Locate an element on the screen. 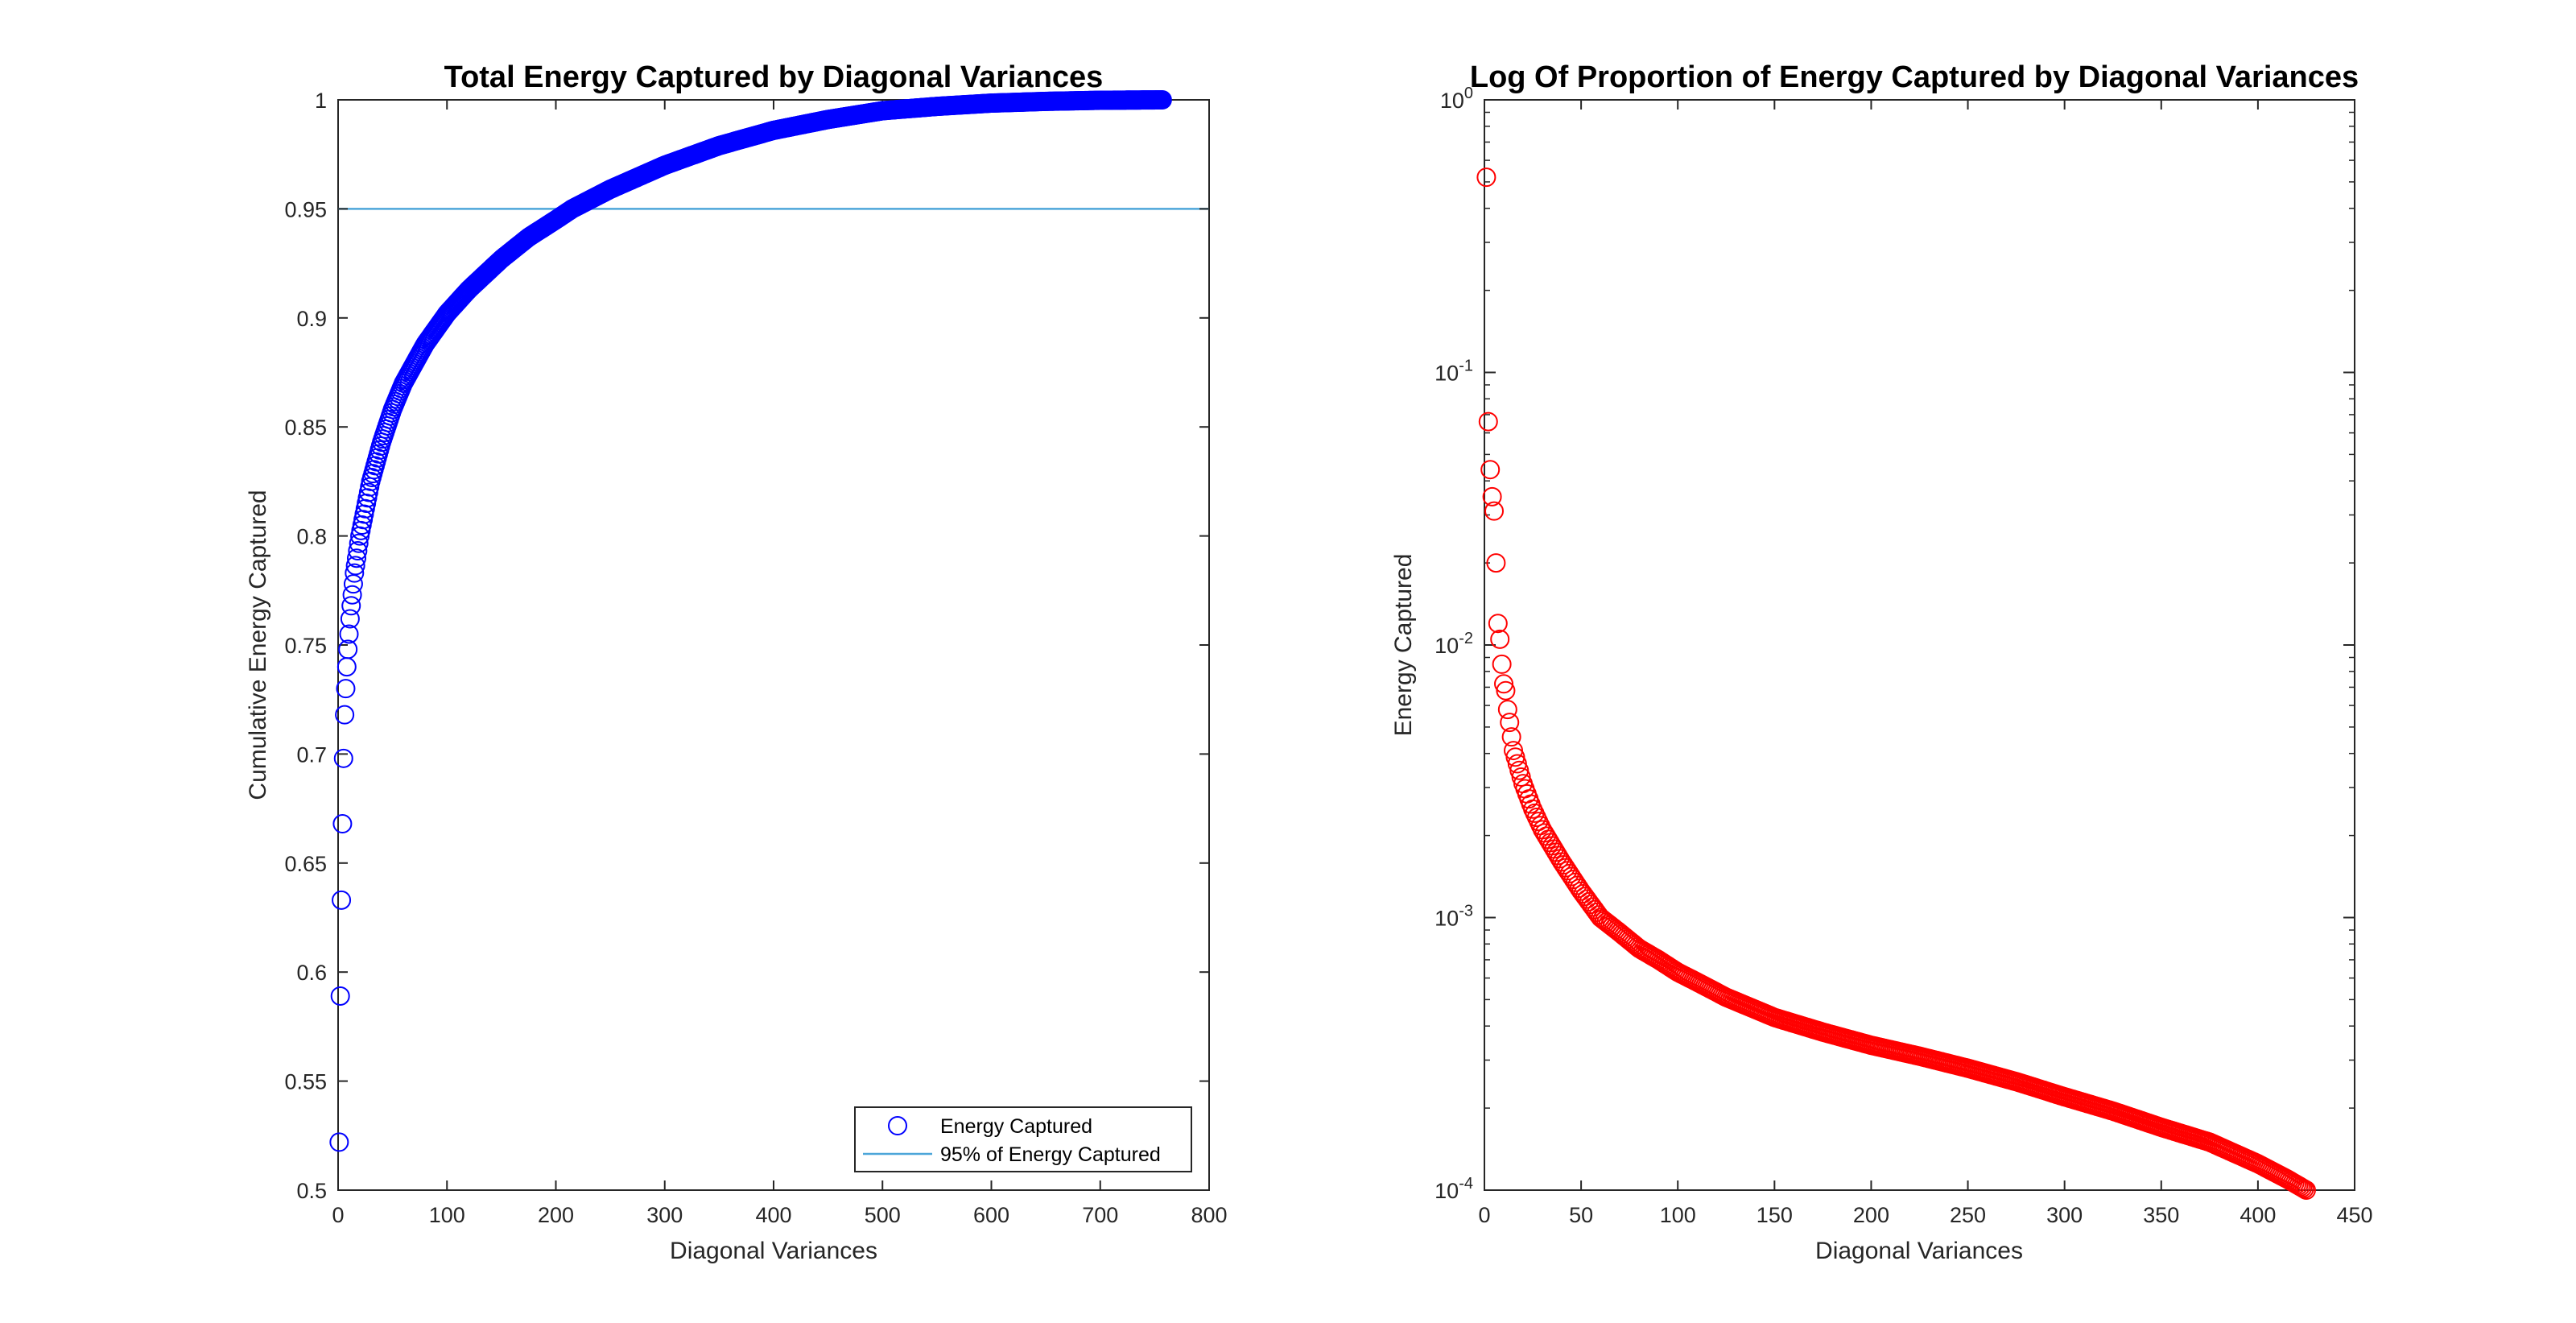  y-tick-label: 0.85 is located at coordinates (305, 428).